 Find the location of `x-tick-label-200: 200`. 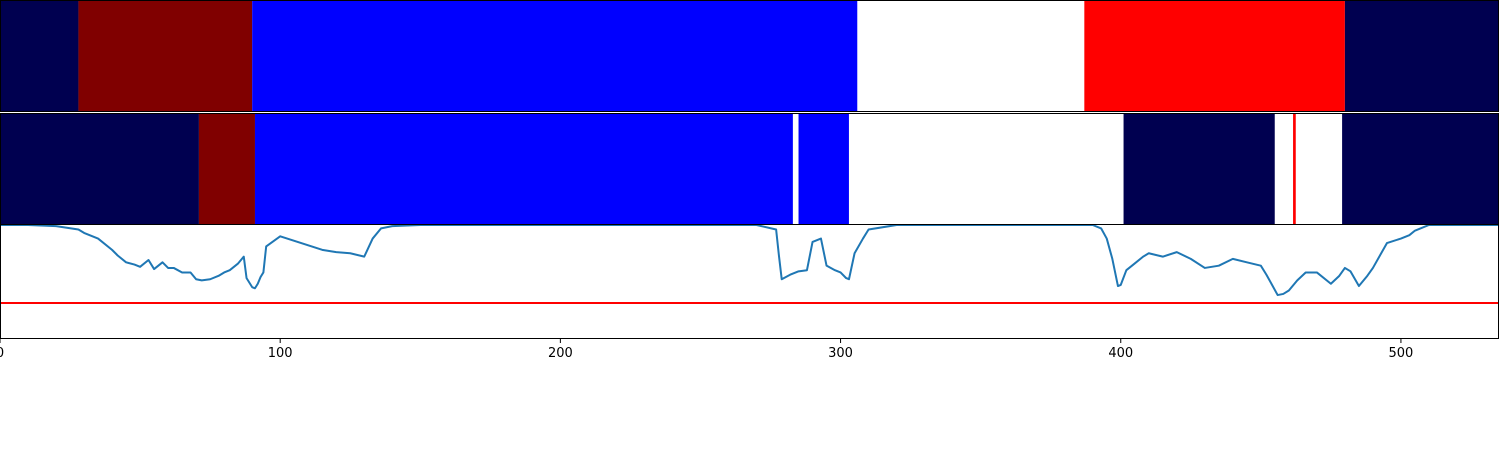

x-tick-label-200: 200 is located at coordinates (560, 353).